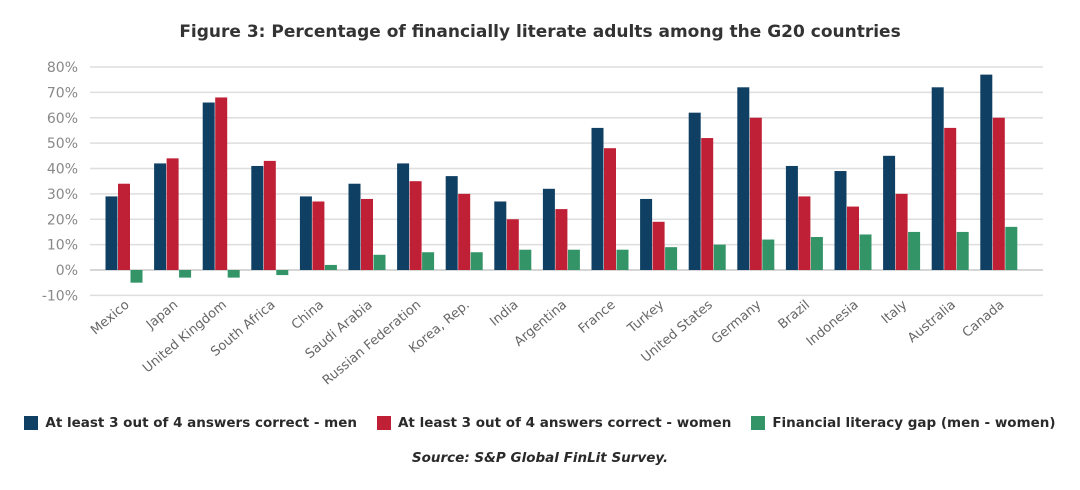 This screenshot has height=490, width=1080. Describe the element at coordinates (62, 246) in the screenshot. I see `y-tick-label: 10%` at that location.